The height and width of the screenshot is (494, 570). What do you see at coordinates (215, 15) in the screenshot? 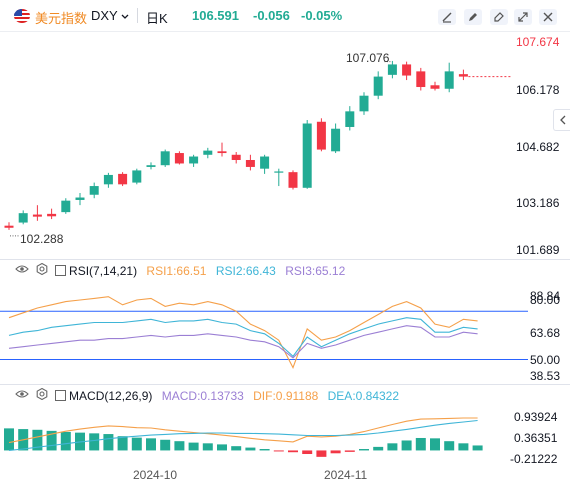
I see `last-price: 106.591` at bounding box center [215, 15].